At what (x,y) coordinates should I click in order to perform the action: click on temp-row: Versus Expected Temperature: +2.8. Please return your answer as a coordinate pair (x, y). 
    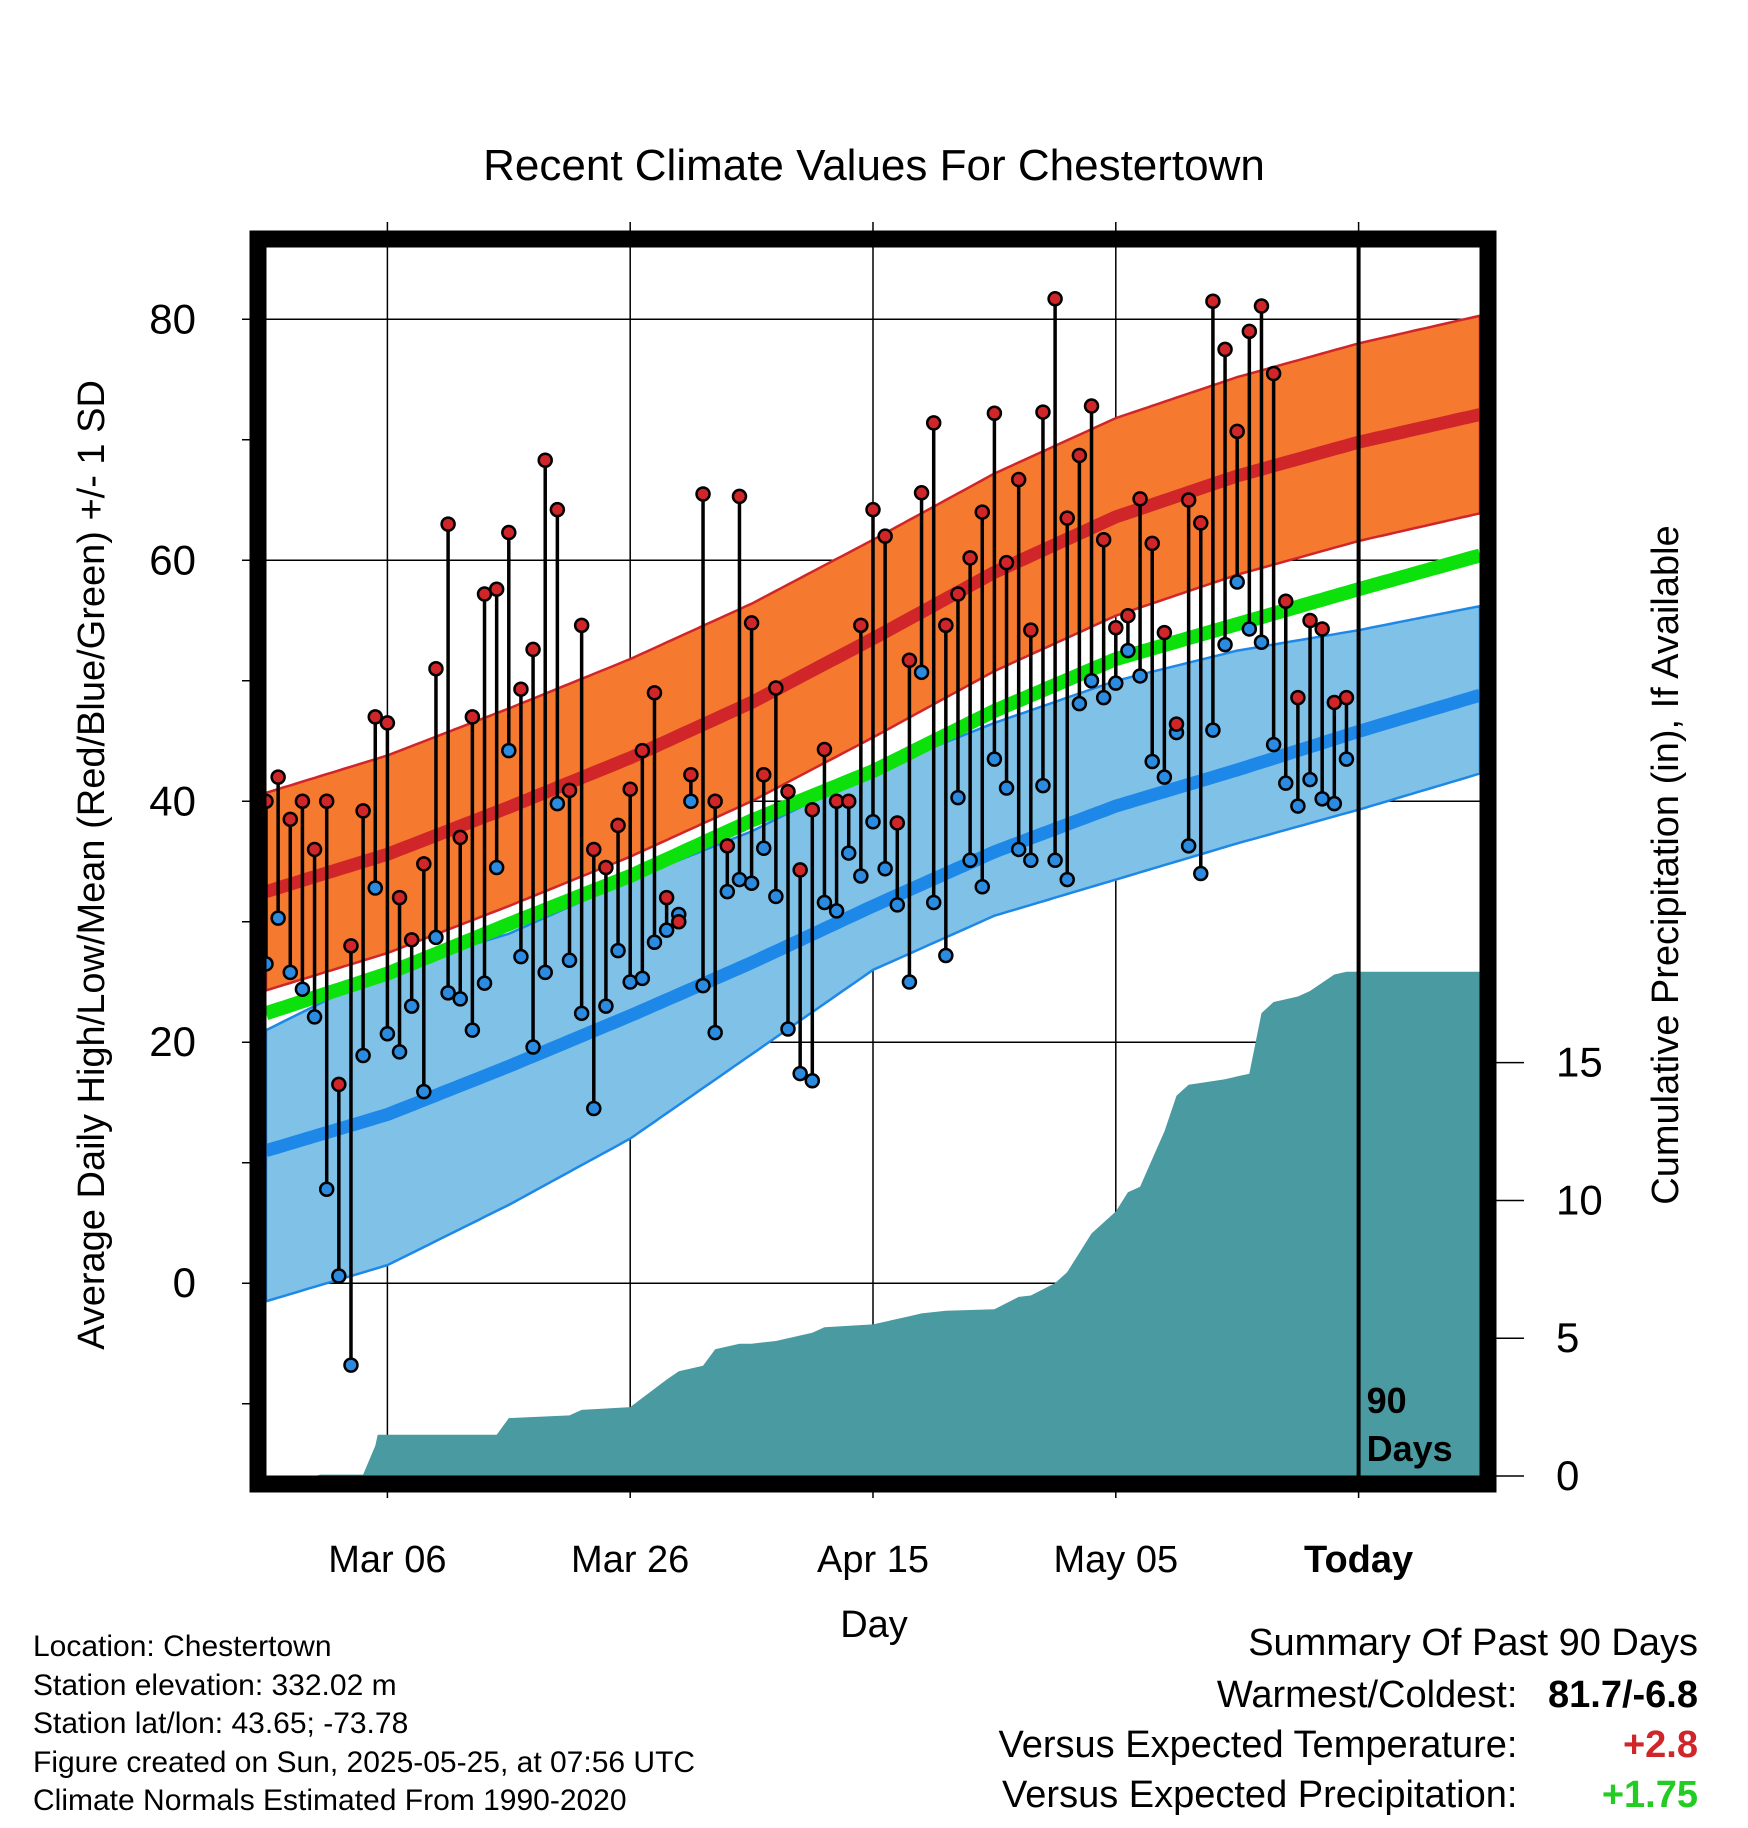
    Looking at the image, I should click on (1348, 1745).